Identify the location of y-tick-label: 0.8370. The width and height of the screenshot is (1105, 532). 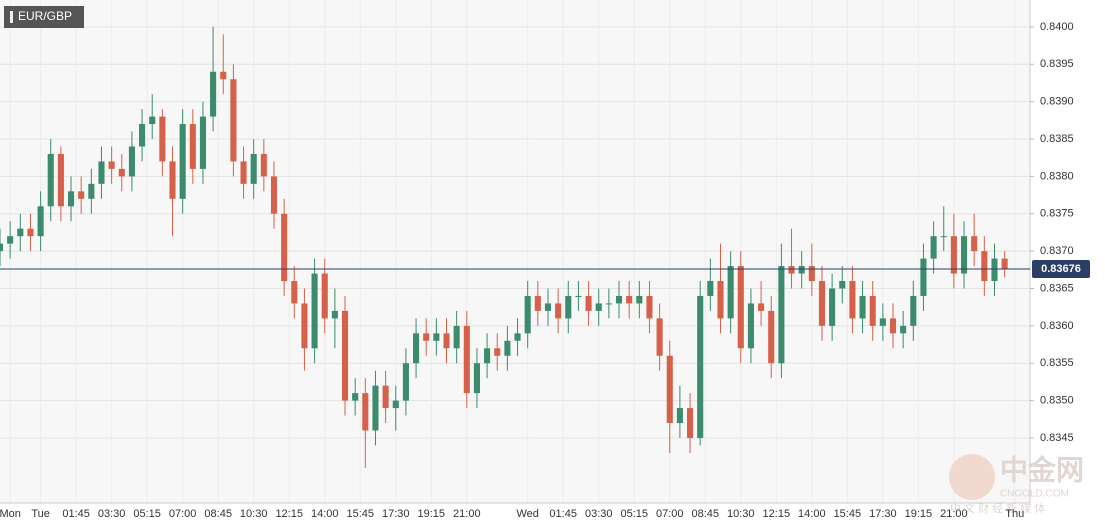
(1057, 251).